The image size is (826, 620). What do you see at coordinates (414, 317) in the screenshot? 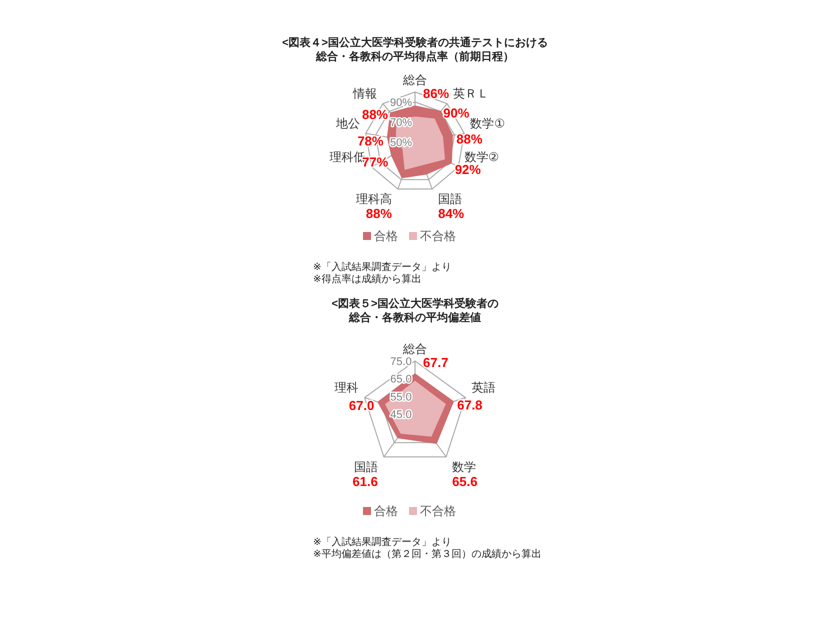
I see `chart-subtitle: 総合・各教科の平均偏差値` at bounding box center [414, 317].